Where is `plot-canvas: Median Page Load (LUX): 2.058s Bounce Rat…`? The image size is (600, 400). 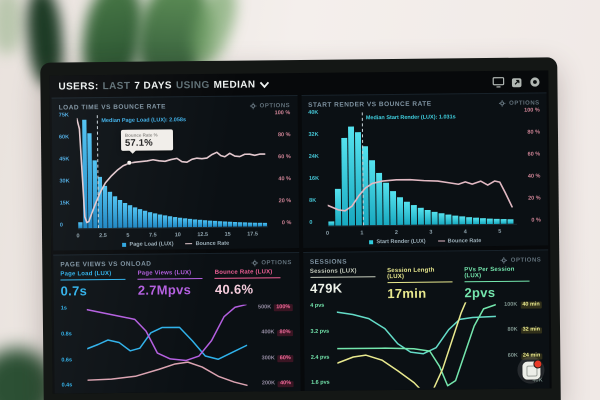 plot-canvas: Median Page Load (LUX): 2.058s Bounce Rat… is located at coordinates (172, 171).